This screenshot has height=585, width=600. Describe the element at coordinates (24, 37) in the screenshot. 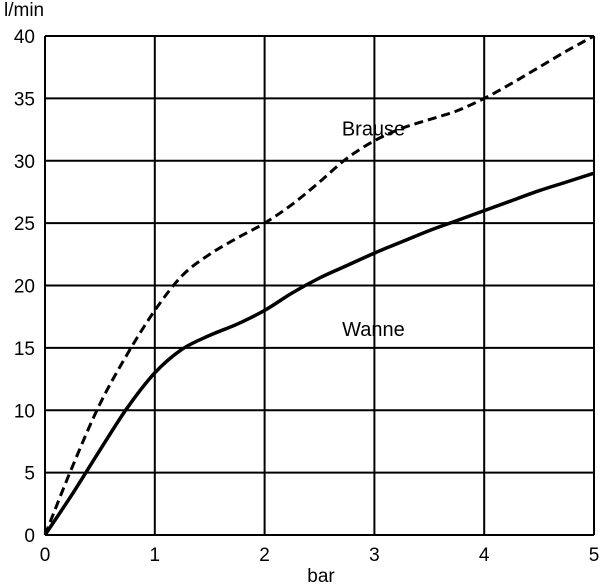

I see `y-tick-label: 40` at that location.